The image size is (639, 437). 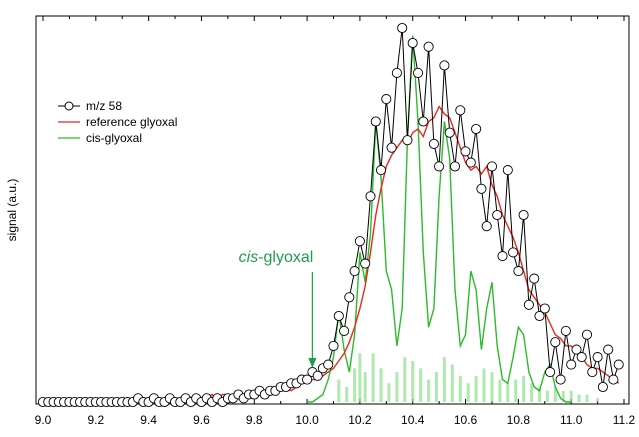 I want to click on x-tick-label: 10.6, so click(x=466, y=420).